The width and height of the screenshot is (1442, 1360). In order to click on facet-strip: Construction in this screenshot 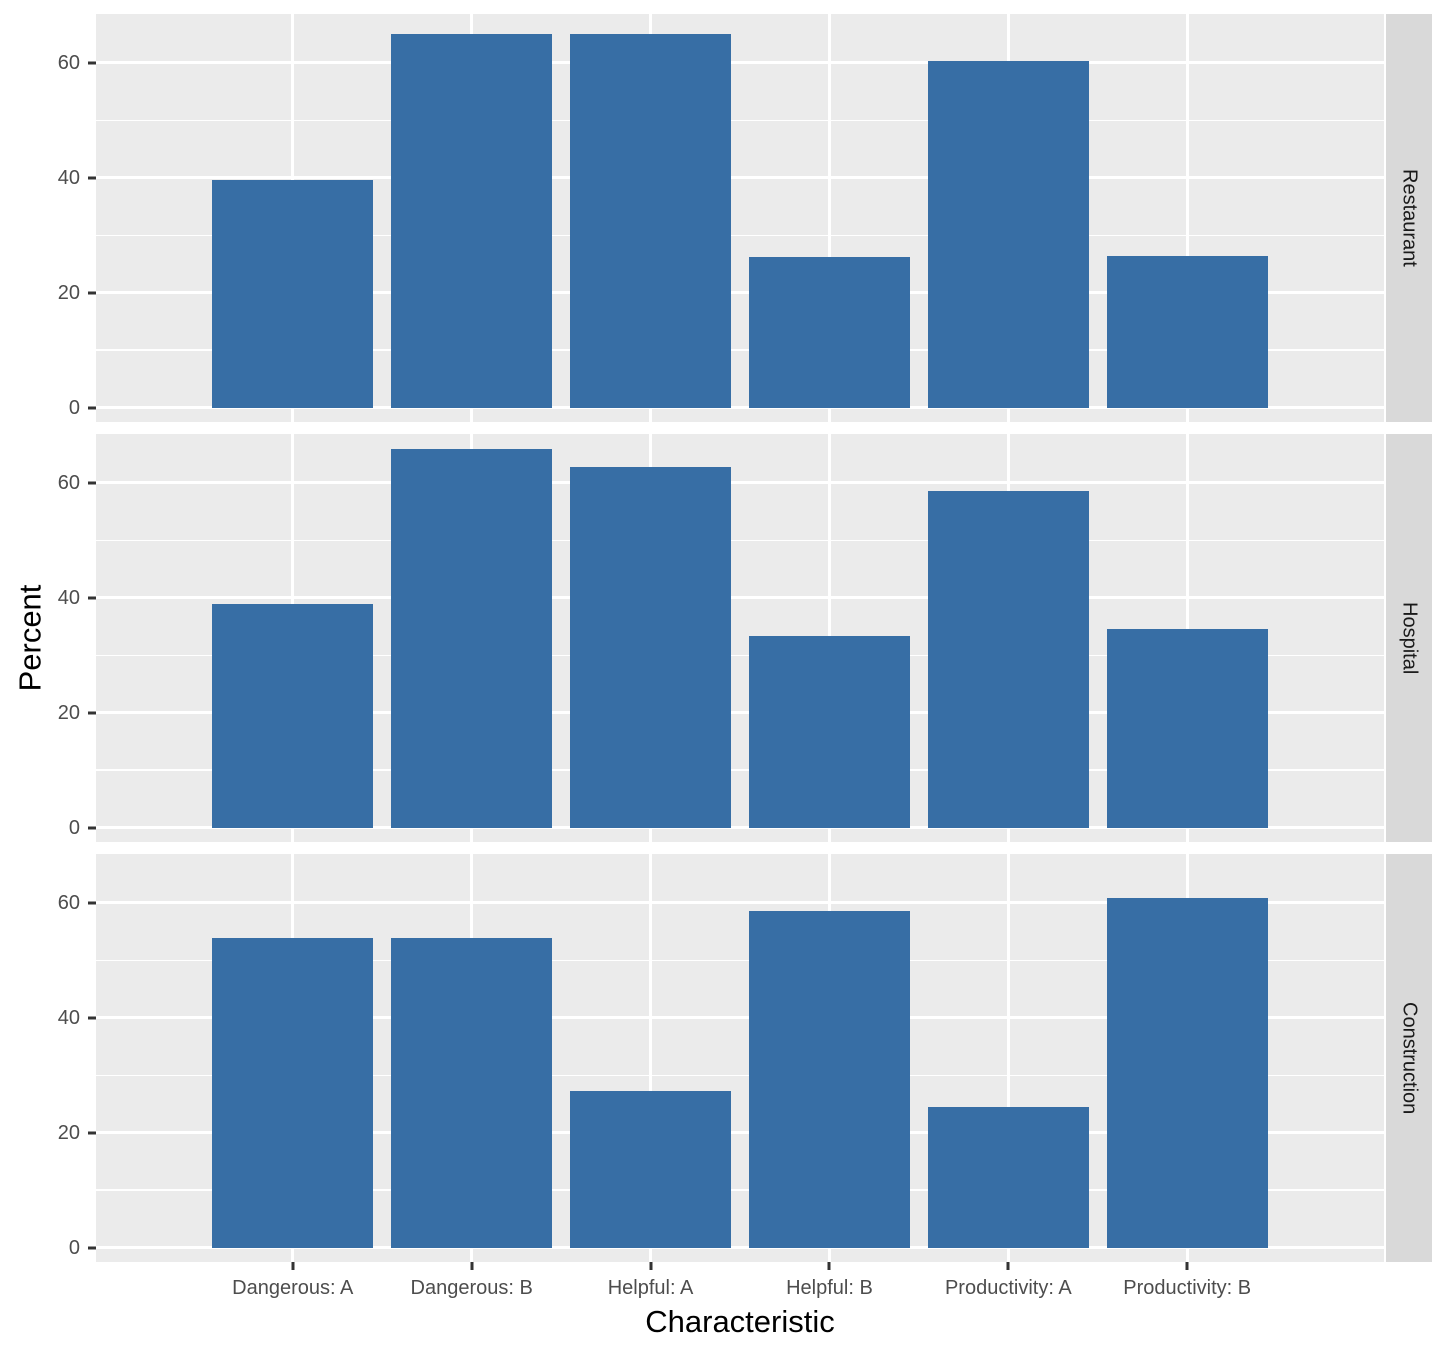, I will do `click(1409, 1058)`.